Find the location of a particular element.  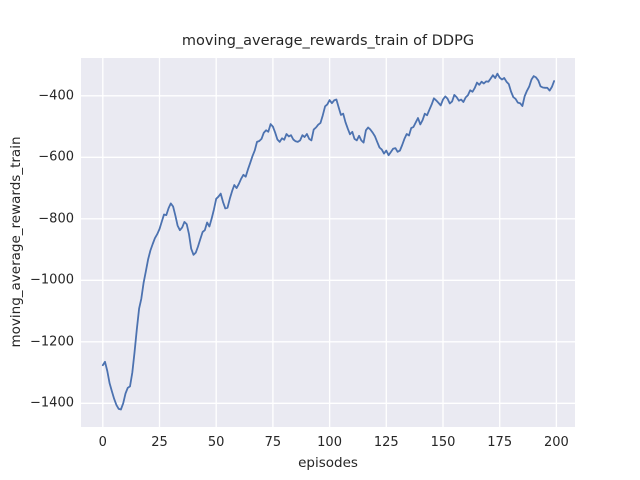

y-tick-label: −1400 is located at coordinates (52, 403).